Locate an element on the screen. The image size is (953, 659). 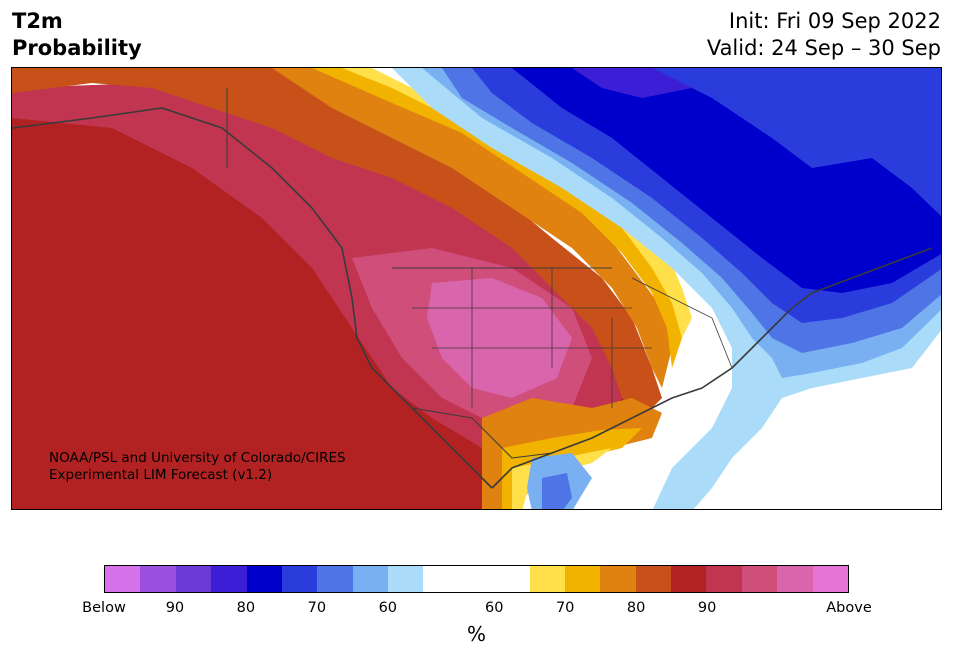
colorbar-ticks: Below 90 80 70 60 60 70 80 90 Above is located at coordinates (476, 610).